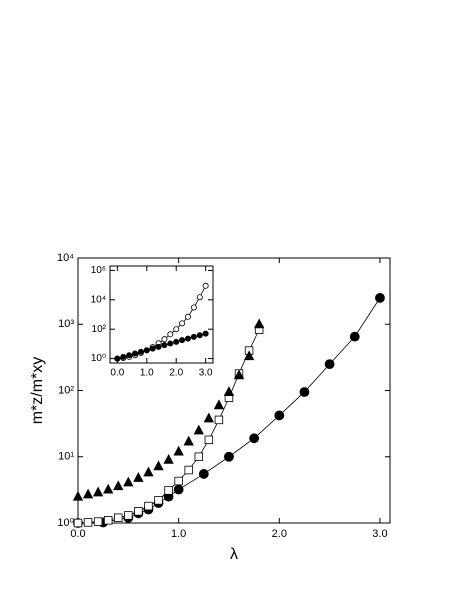 This screenshot has width=458, height=592. Describe the element at coordinates (98, 270) in the screenshot. I see `y-tick-label: 10⁶` at that location.